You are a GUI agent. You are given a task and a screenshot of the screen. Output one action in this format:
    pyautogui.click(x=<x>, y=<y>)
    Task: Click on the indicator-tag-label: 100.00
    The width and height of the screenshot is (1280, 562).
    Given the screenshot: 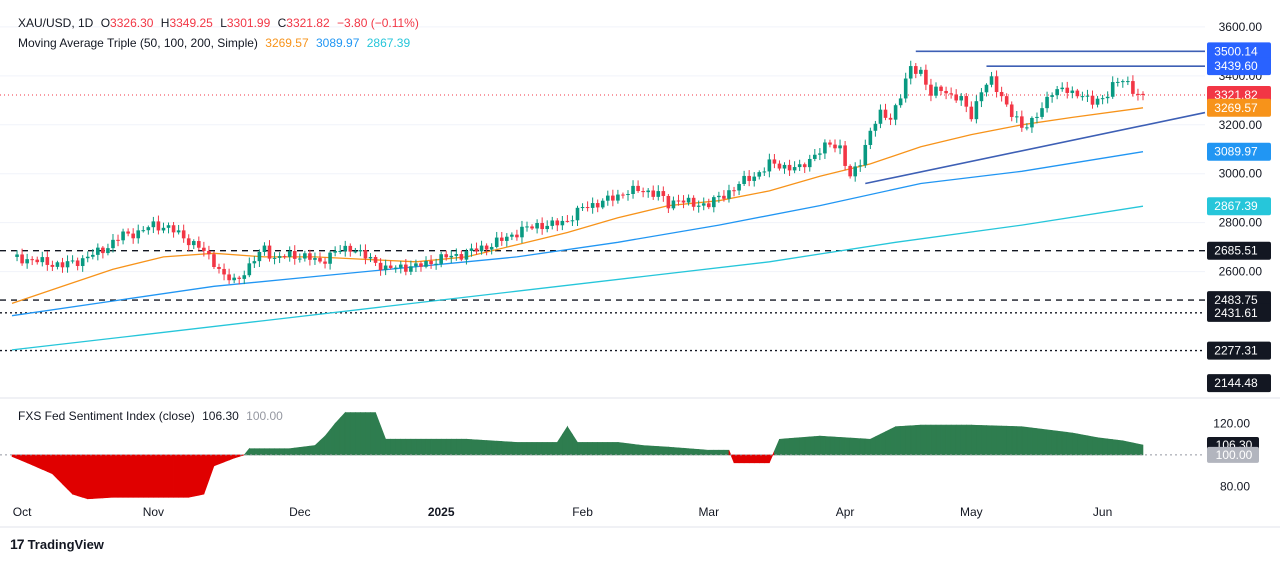 What is the action you would take?
    pyautogui.click(x=1234, y=455)
    